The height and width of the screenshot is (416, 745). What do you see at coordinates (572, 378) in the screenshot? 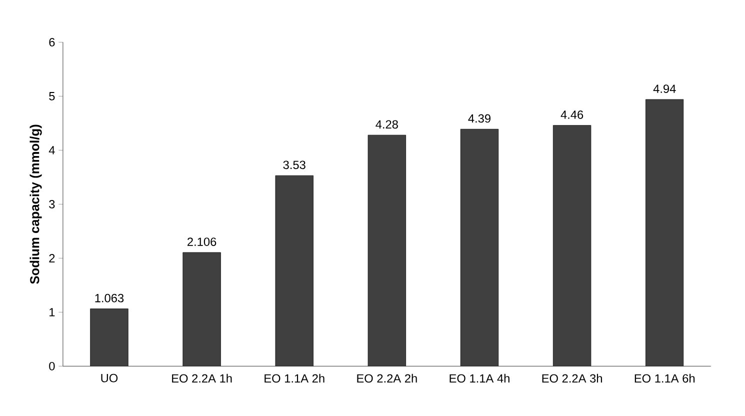
I see `x-tick-label: EO 2.2A 3h` at bounding box center [572, 378].